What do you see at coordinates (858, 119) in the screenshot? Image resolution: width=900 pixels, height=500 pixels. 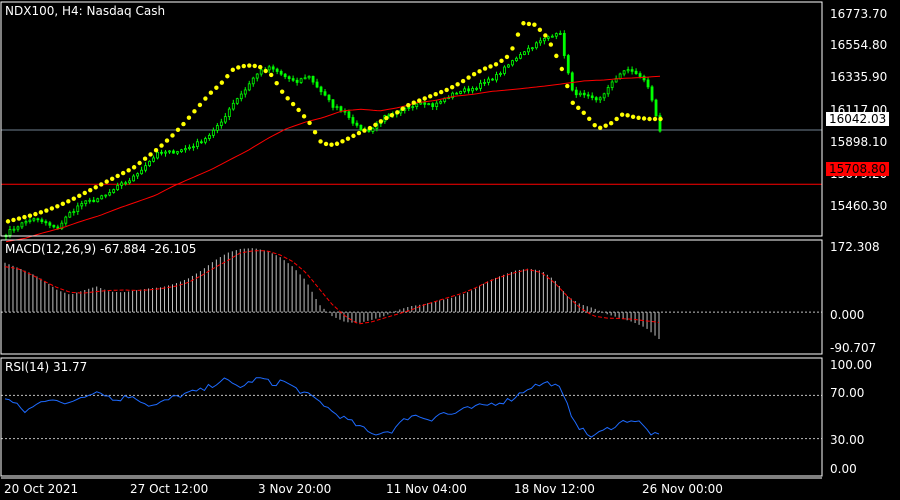 I see `current-price-tag: 16042.03` at bounding box center [858, 119].